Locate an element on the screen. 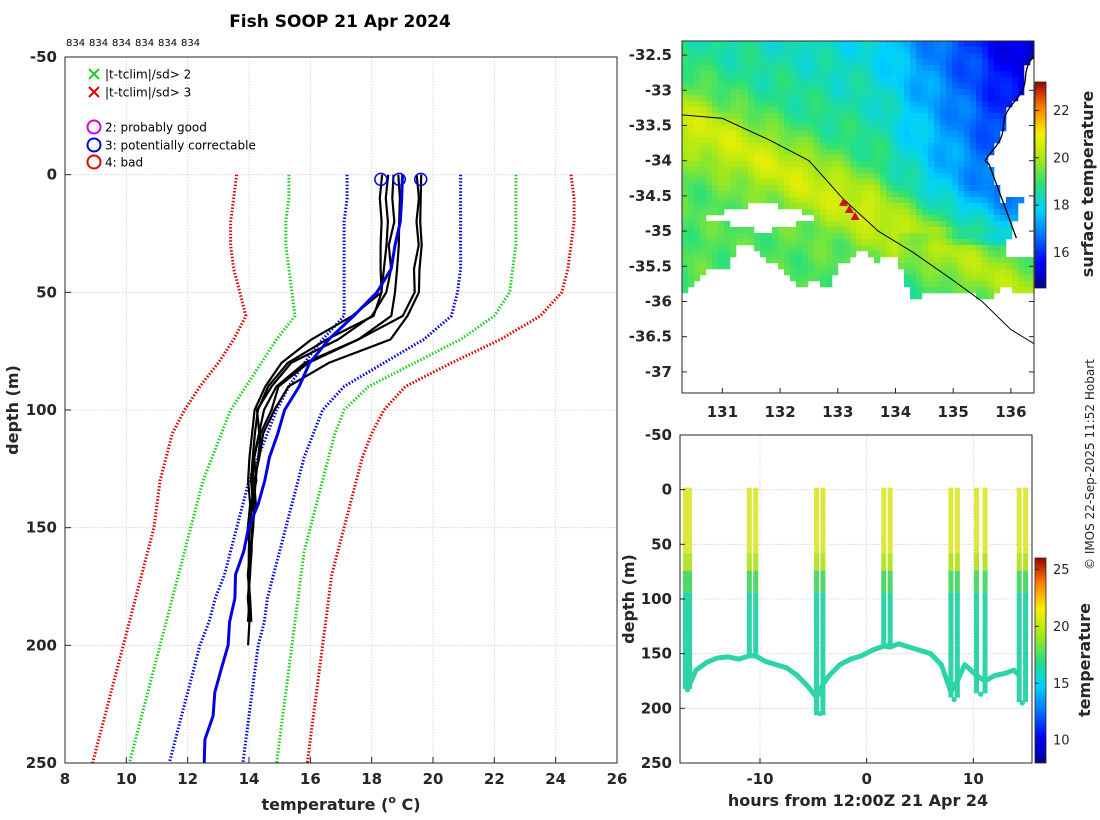  map-xtick-label-134: 134 is located at coordinates (895, 412).